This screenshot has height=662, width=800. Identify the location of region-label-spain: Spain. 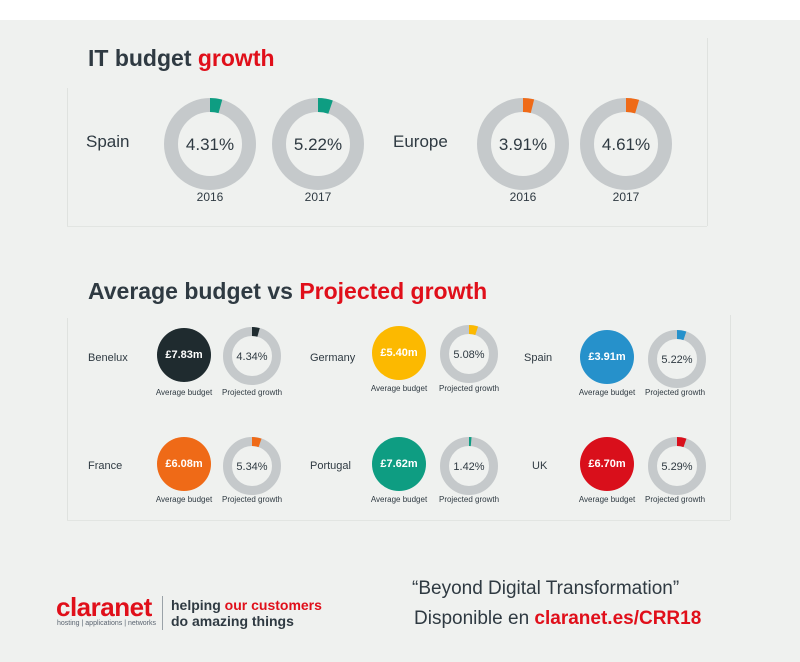
(108, 141).